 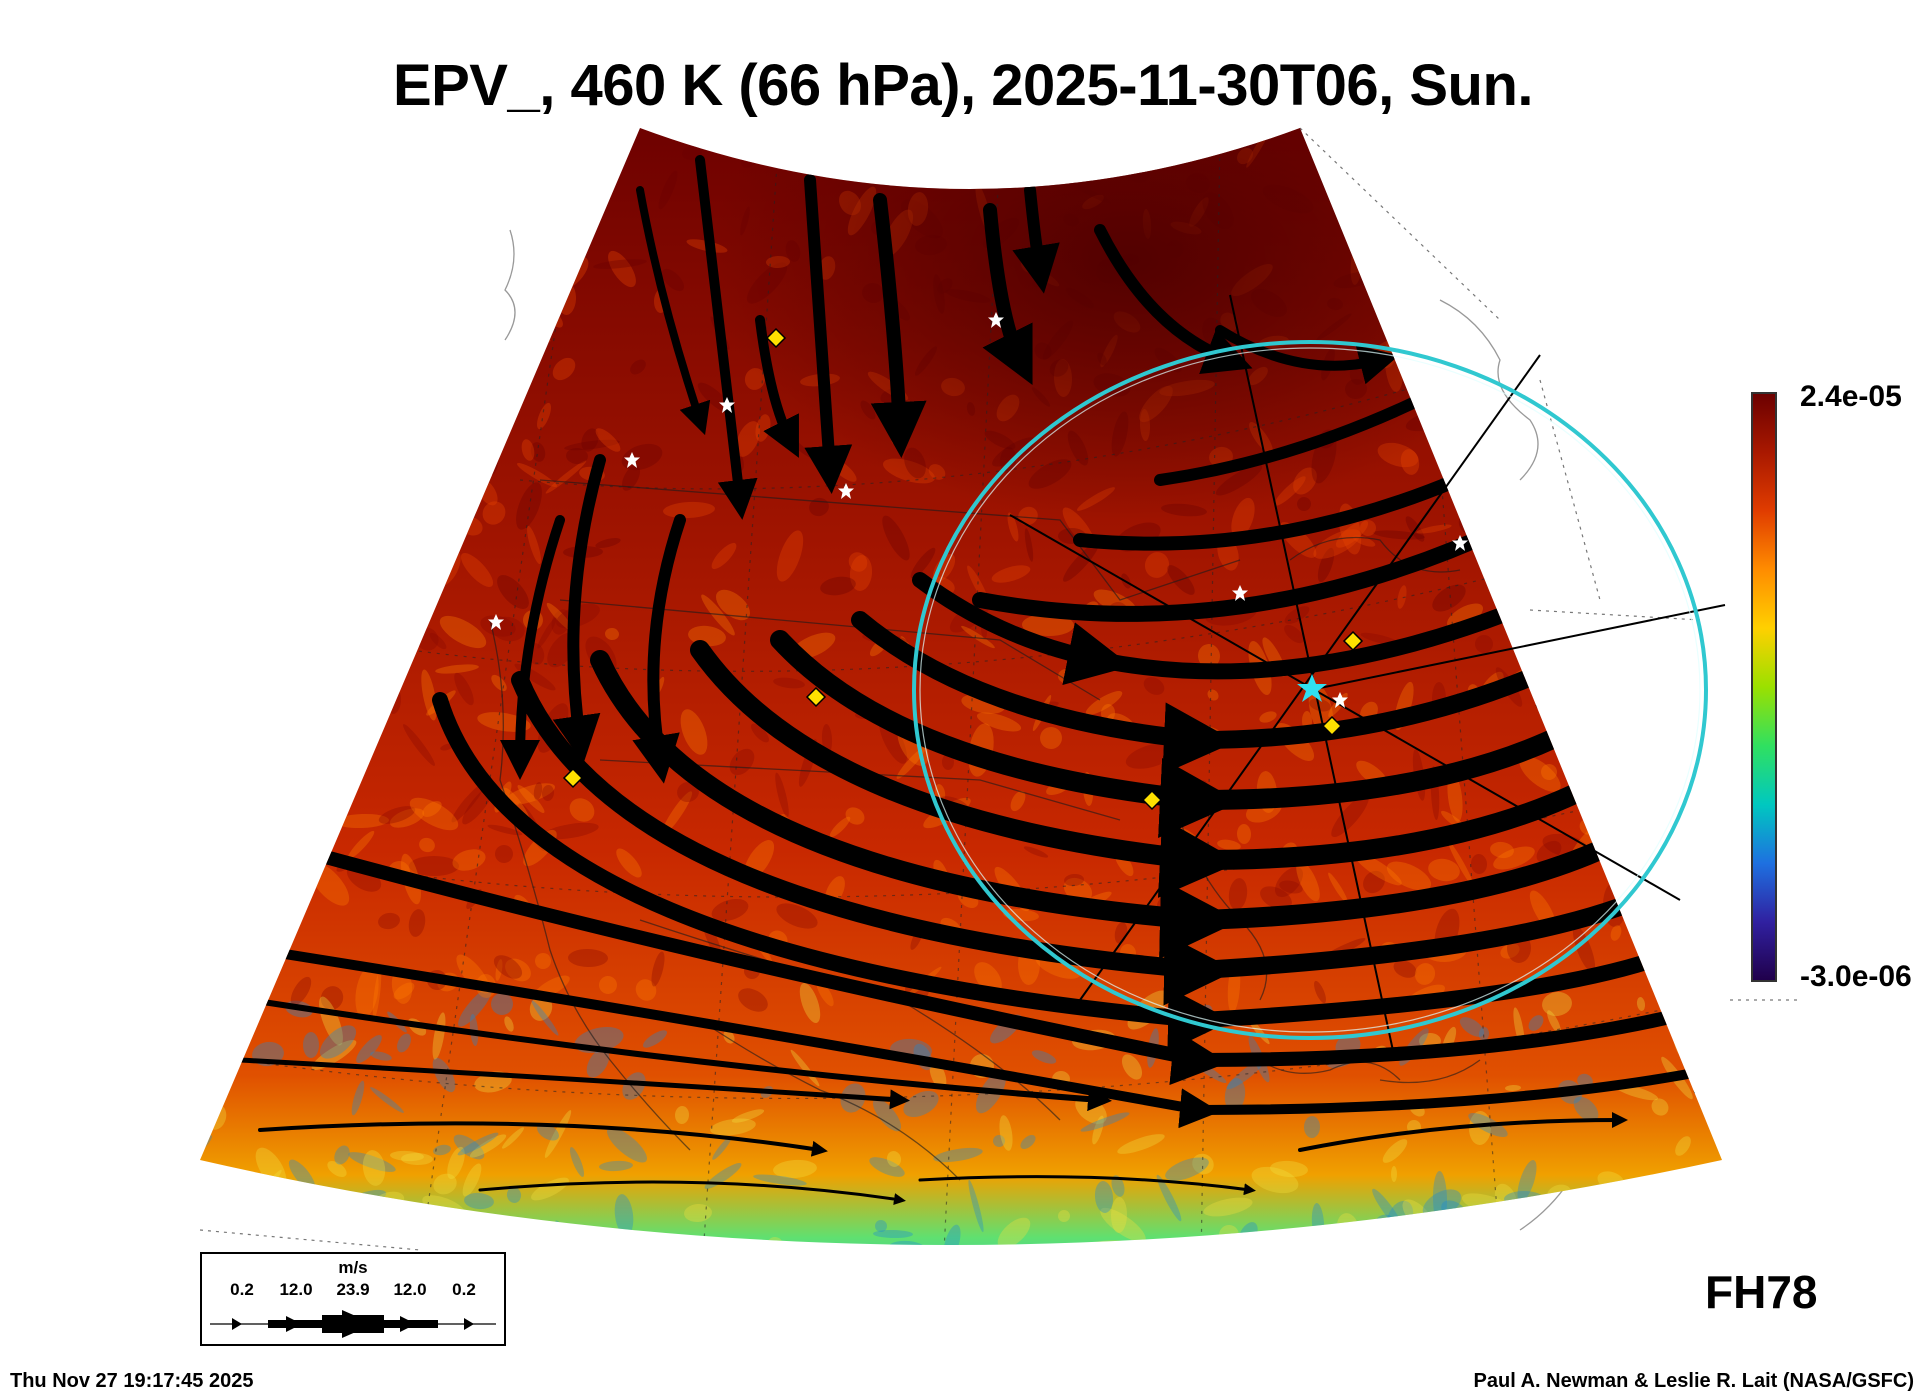 What do you see at coordinates (1130, 324) in the screenshot?
I see `polar-core` at bounding box center [1130, 324].